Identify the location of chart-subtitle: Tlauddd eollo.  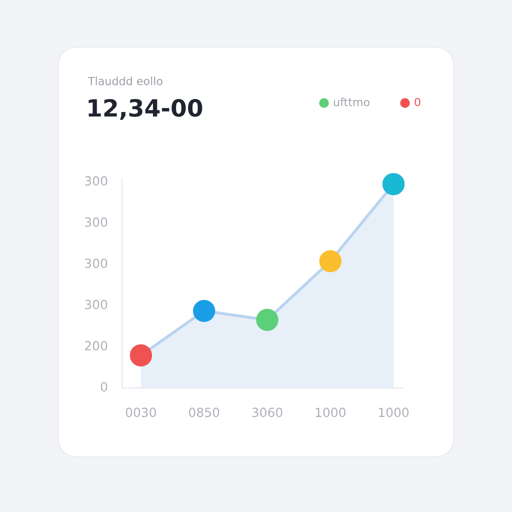
(125, 81).